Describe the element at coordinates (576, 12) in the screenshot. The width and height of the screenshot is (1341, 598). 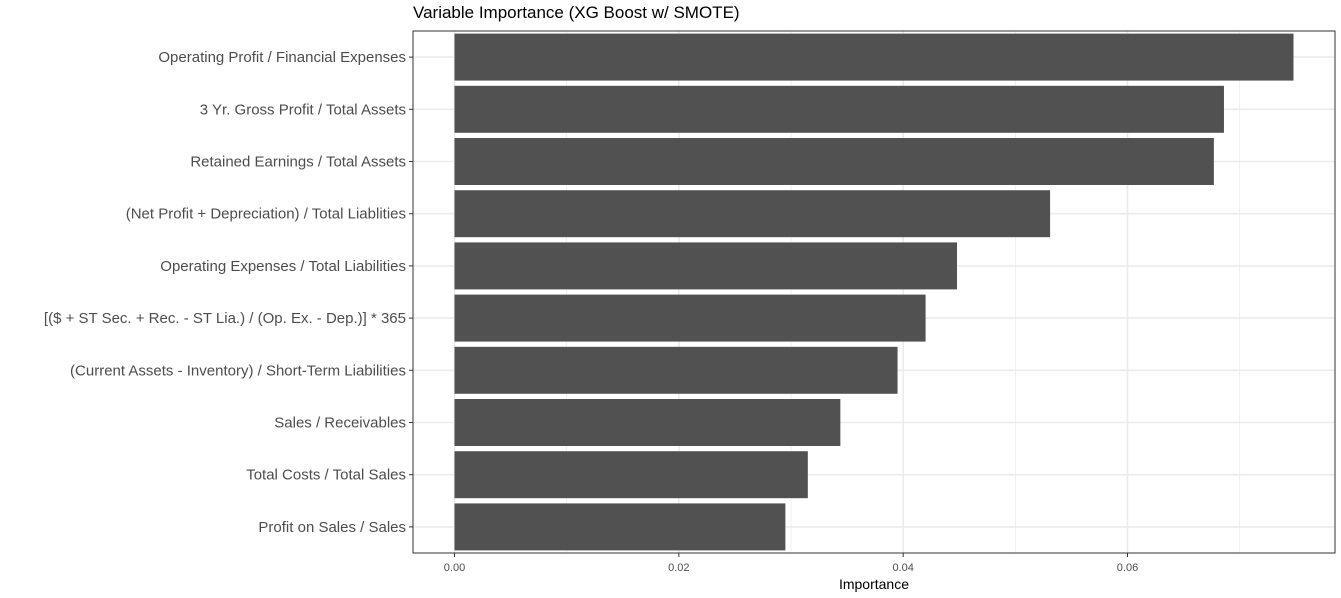
I see `chart-title: Variable Importance (XG Boost w/ SMOTE)` at that location.